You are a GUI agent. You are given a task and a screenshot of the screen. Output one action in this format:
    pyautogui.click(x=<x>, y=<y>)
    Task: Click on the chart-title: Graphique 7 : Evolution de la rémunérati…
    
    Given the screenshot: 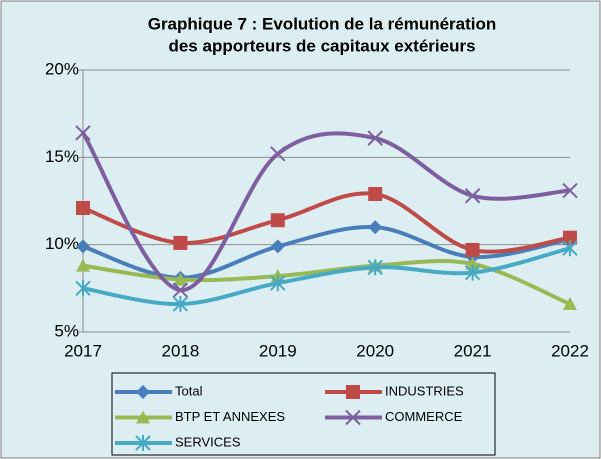 What is the action you would take?
    pyautogui.click(x=322, y=23)
    